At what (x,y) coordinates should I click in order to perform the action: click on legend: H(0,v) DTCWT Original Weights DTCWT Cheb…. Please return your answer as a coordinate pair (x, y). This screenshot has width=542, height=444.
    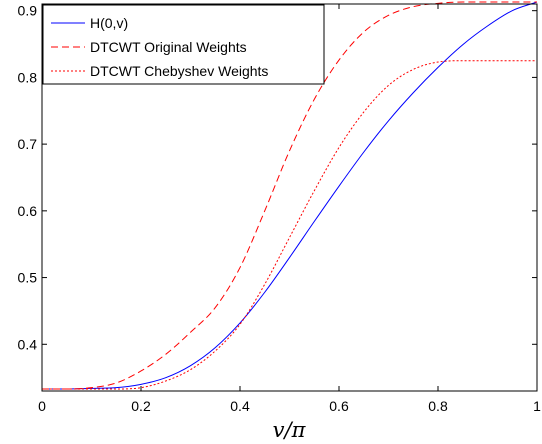
    Looking at the image, I should click on (183, 44).